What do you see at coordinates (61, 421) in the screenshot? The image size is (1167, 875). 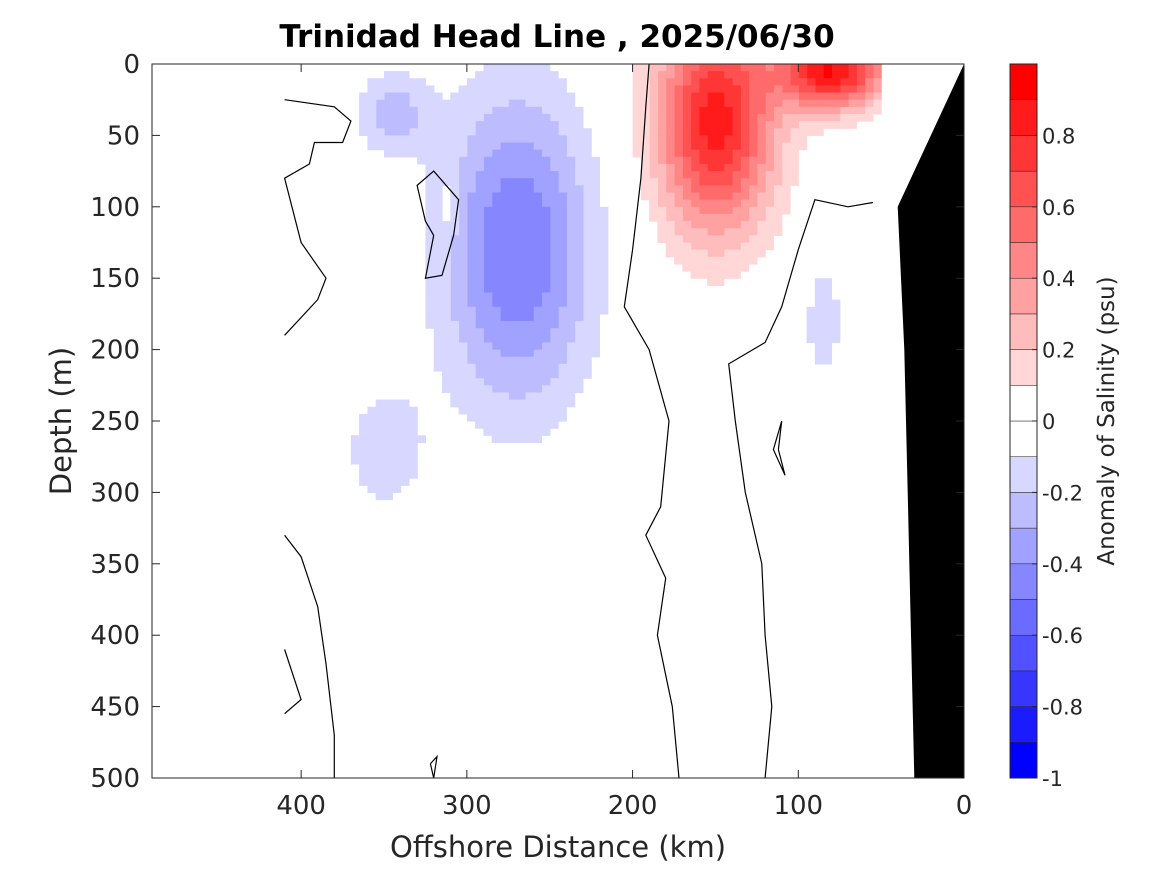 I see `y-axis-label: Depth (m)` at bounding box center [61, 421].